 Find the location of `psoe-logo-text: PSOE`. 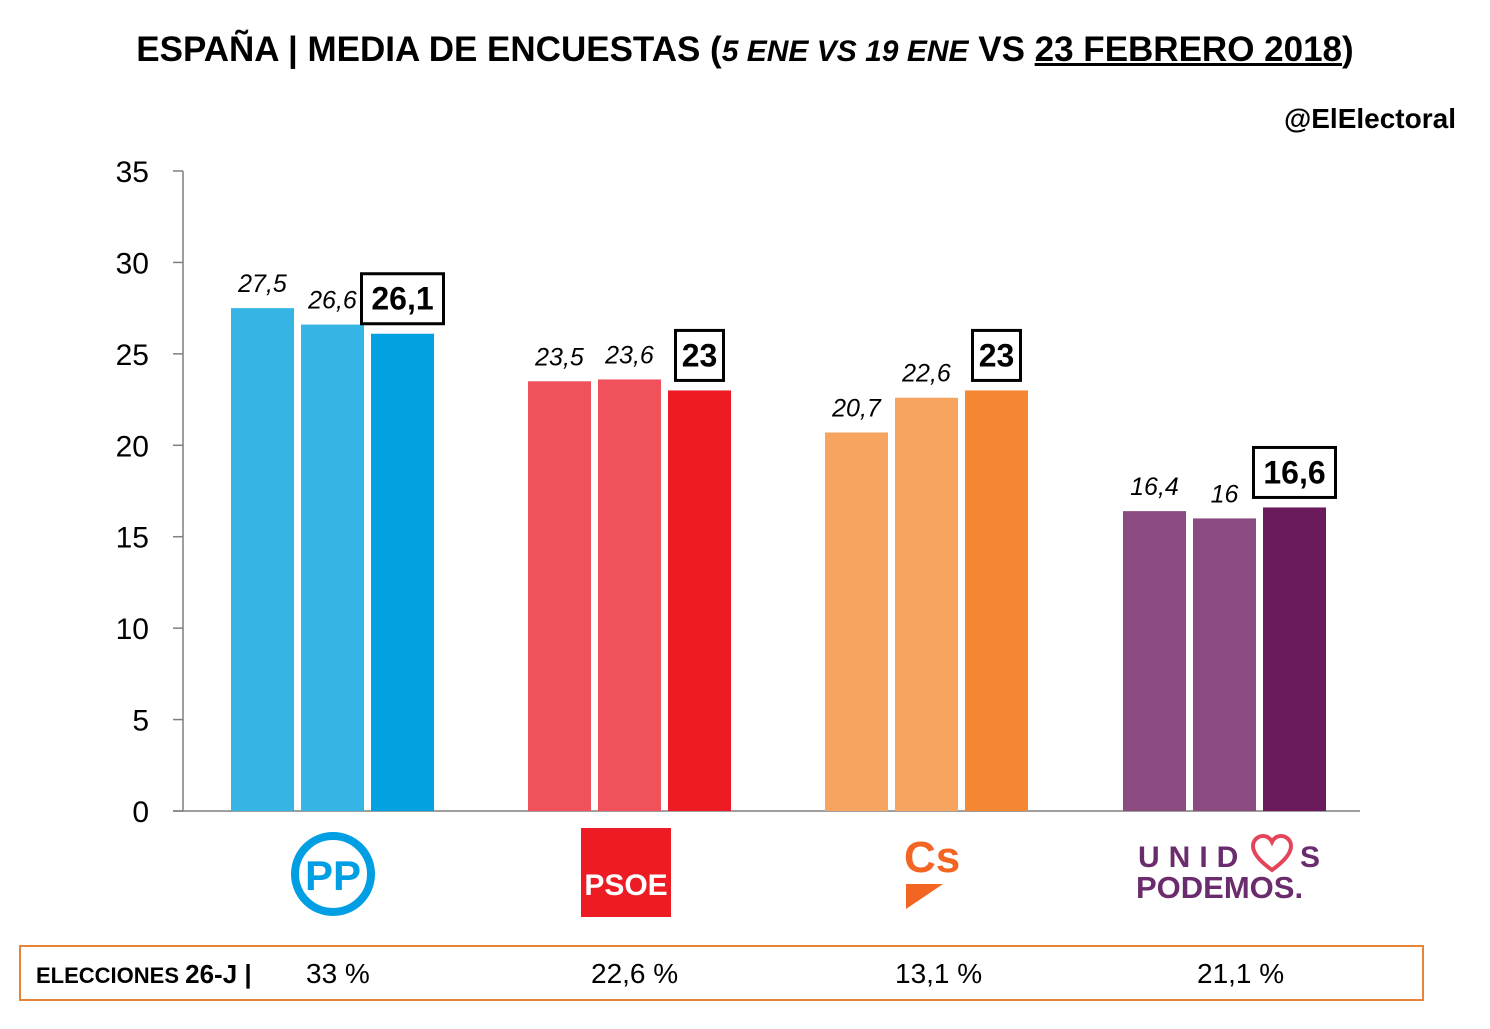

psoe-logo-text: PSOE is located at coordinates (625, 885).